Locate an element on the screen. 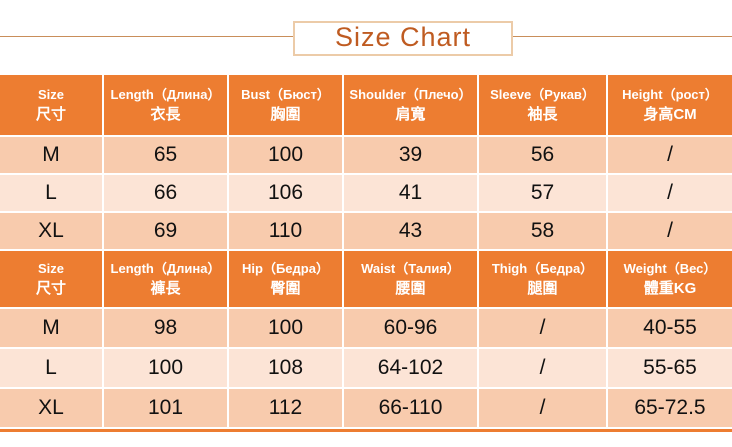  table-cell: 65 is located at coordinates (166, 155).